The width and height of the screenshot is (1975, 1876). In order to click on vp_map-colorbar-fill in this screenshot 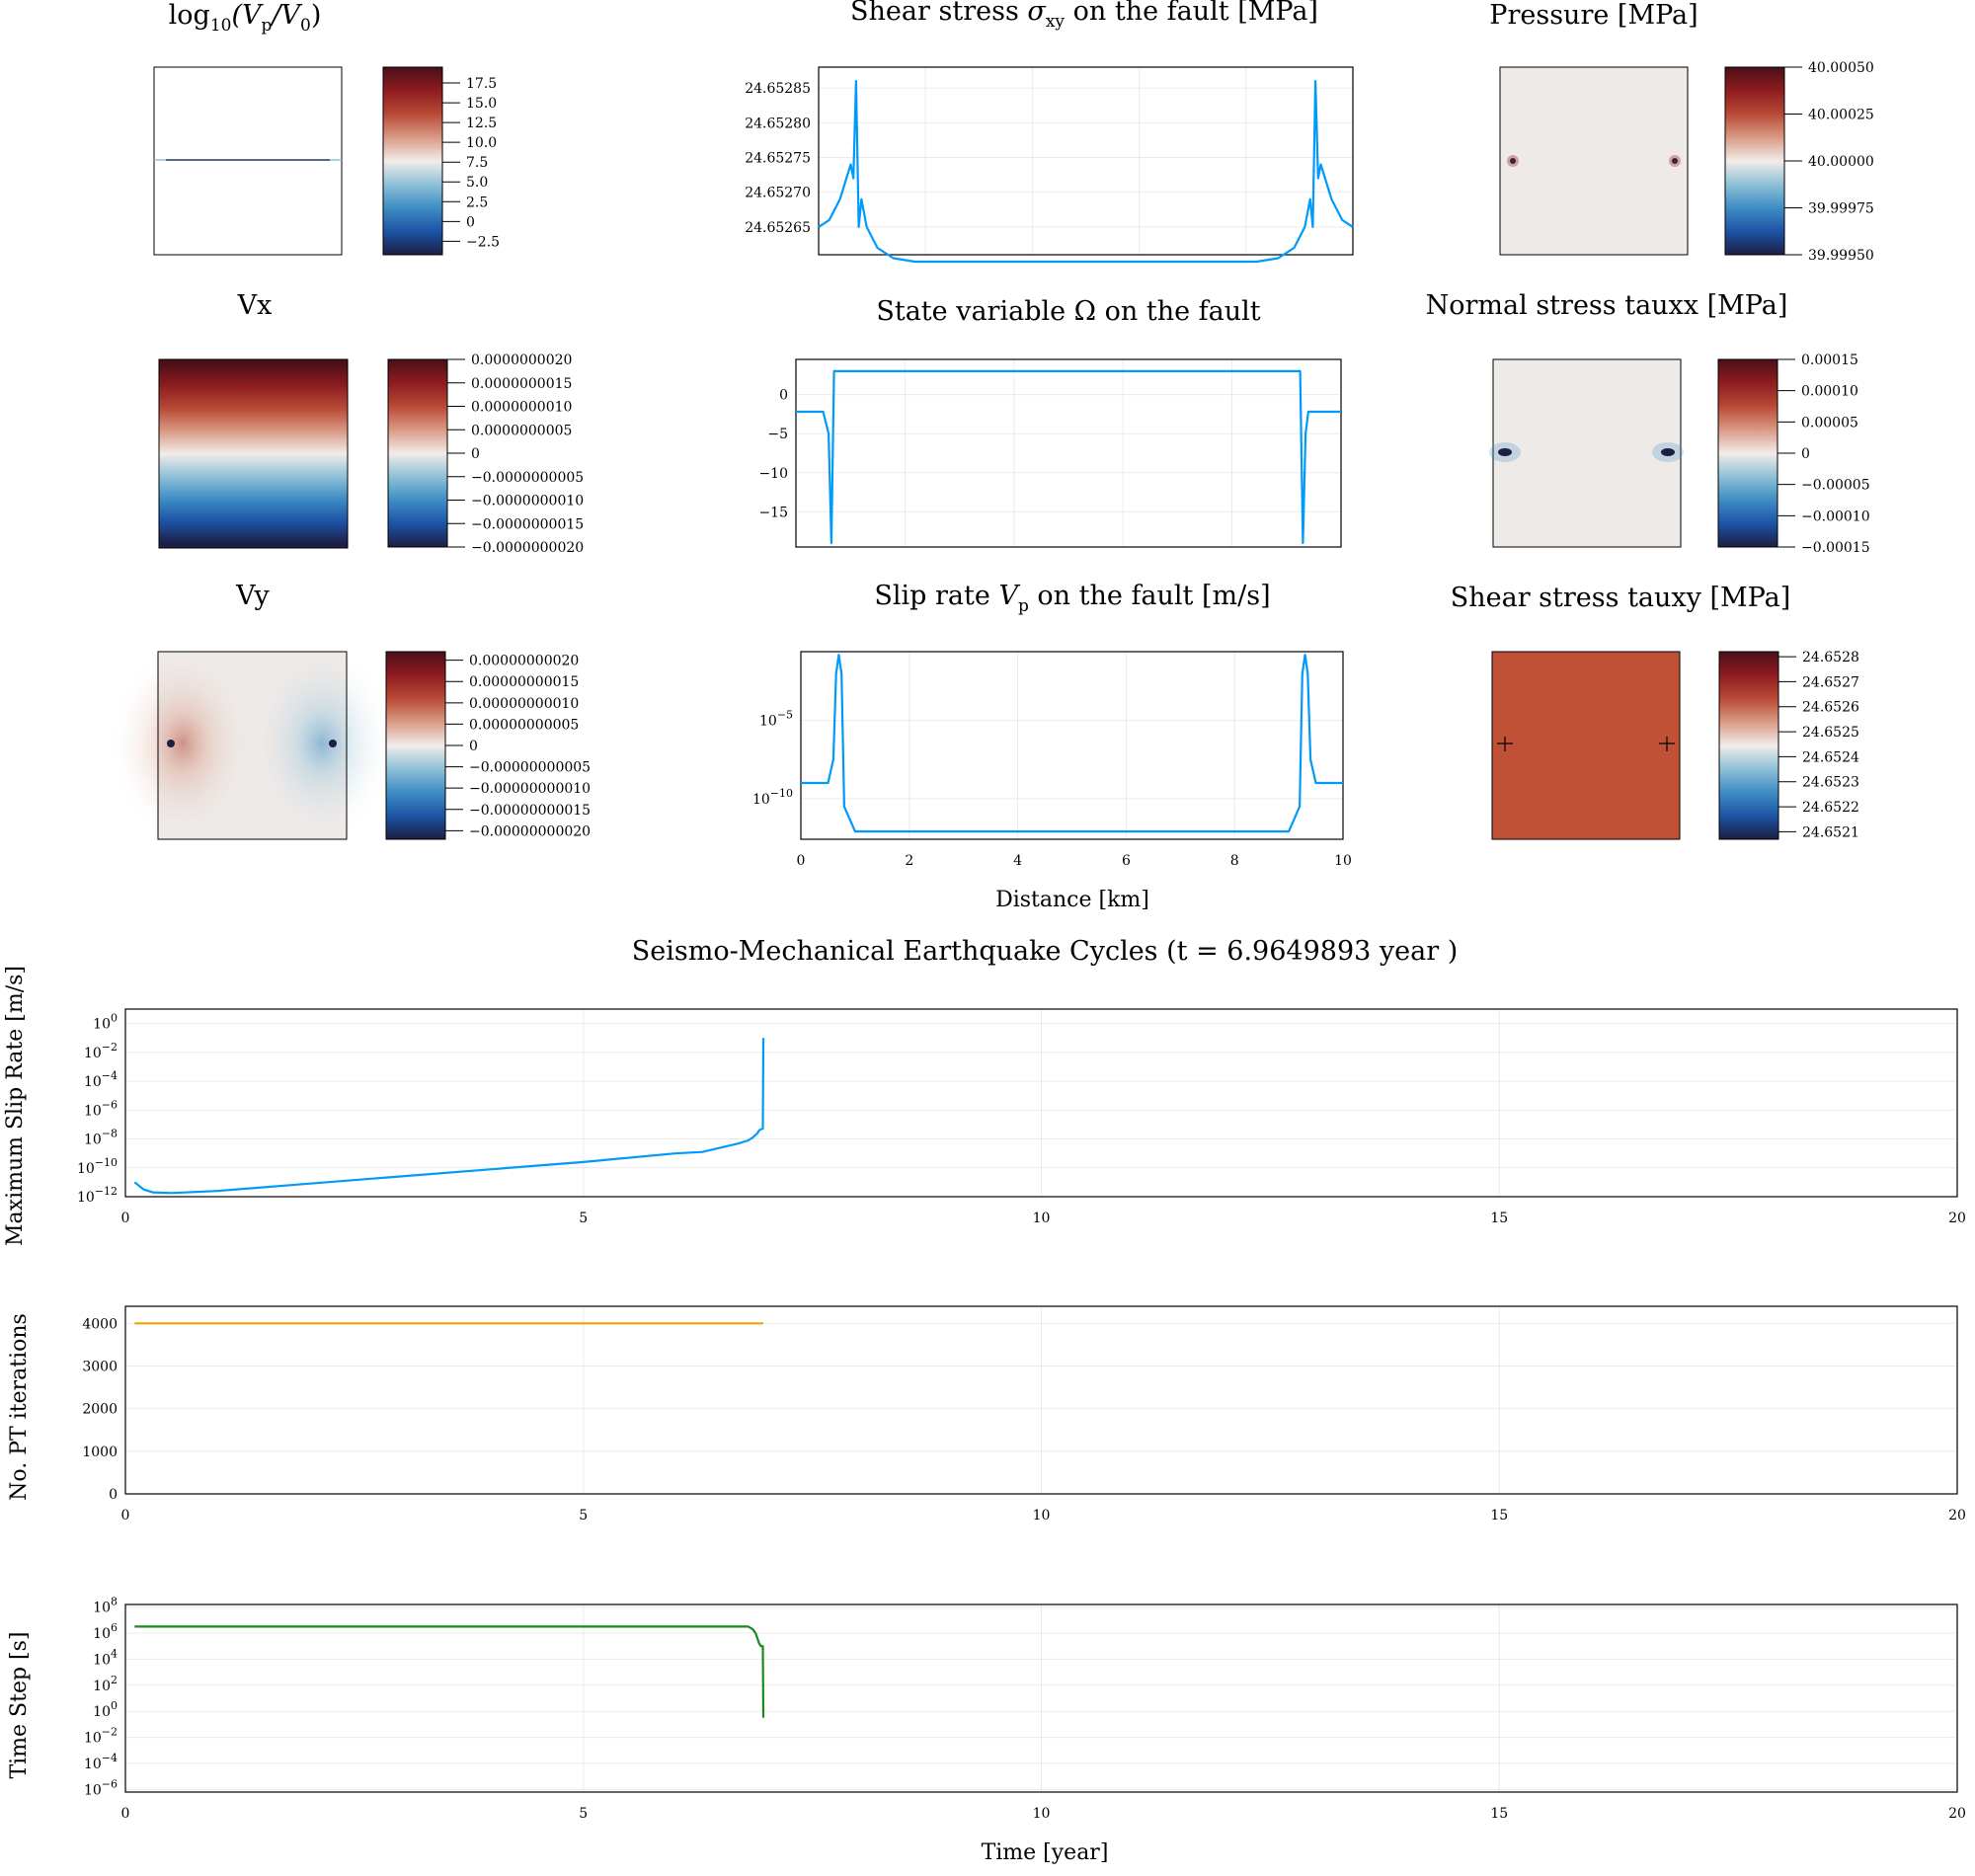, I will do `click(413, 161)`.